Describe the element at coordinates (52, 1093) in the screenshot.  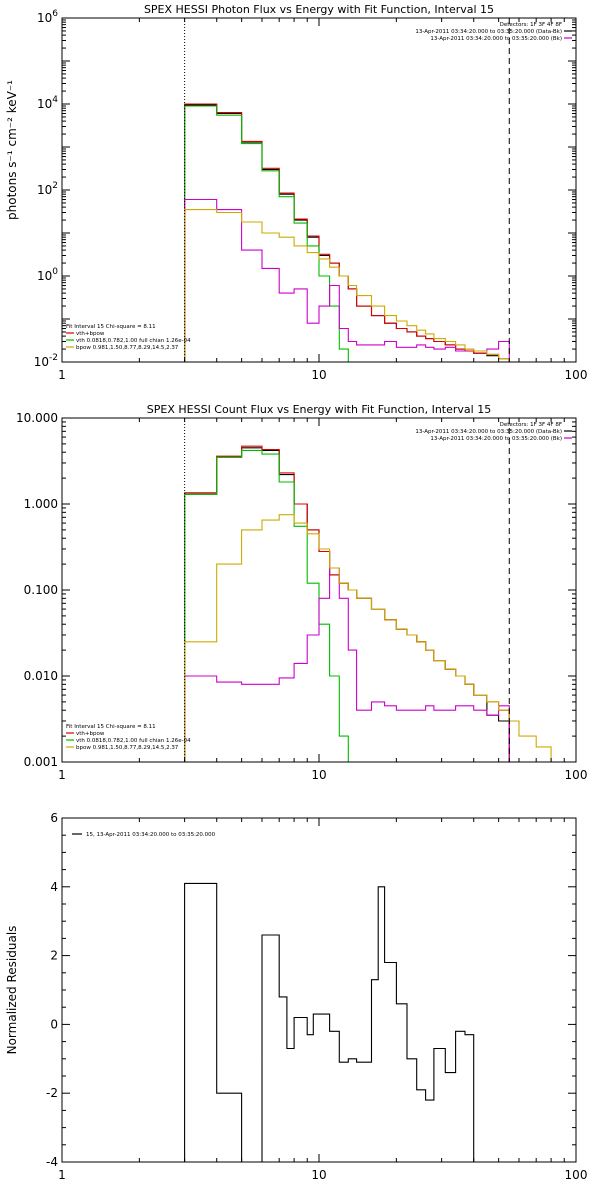
I see `y-tick-label: -2` at that location.